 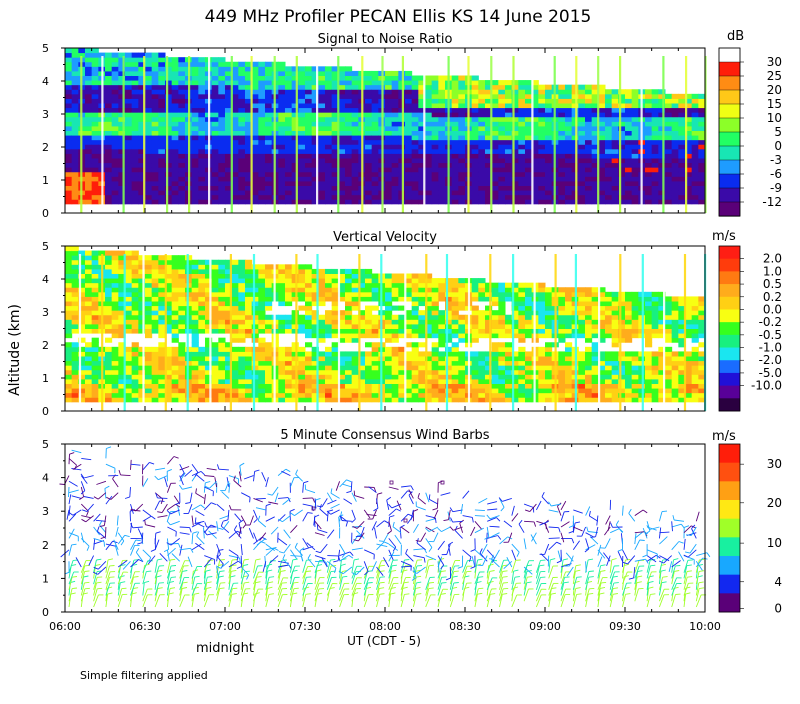 What do you see at coordinates (776, 174) in the screenshot?
I see `colorbar-label: -6` at bounding box center [776, 174].